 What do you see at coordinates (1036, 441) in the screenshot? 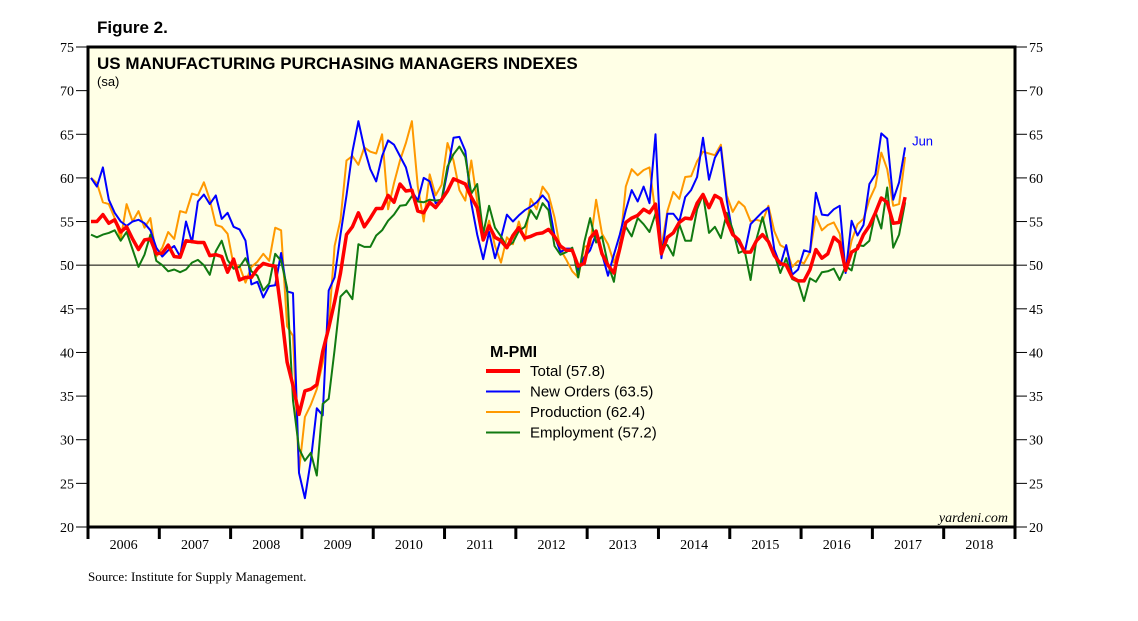
I see `y-tick-label-right: 30` at bounding box center [1036, 441].